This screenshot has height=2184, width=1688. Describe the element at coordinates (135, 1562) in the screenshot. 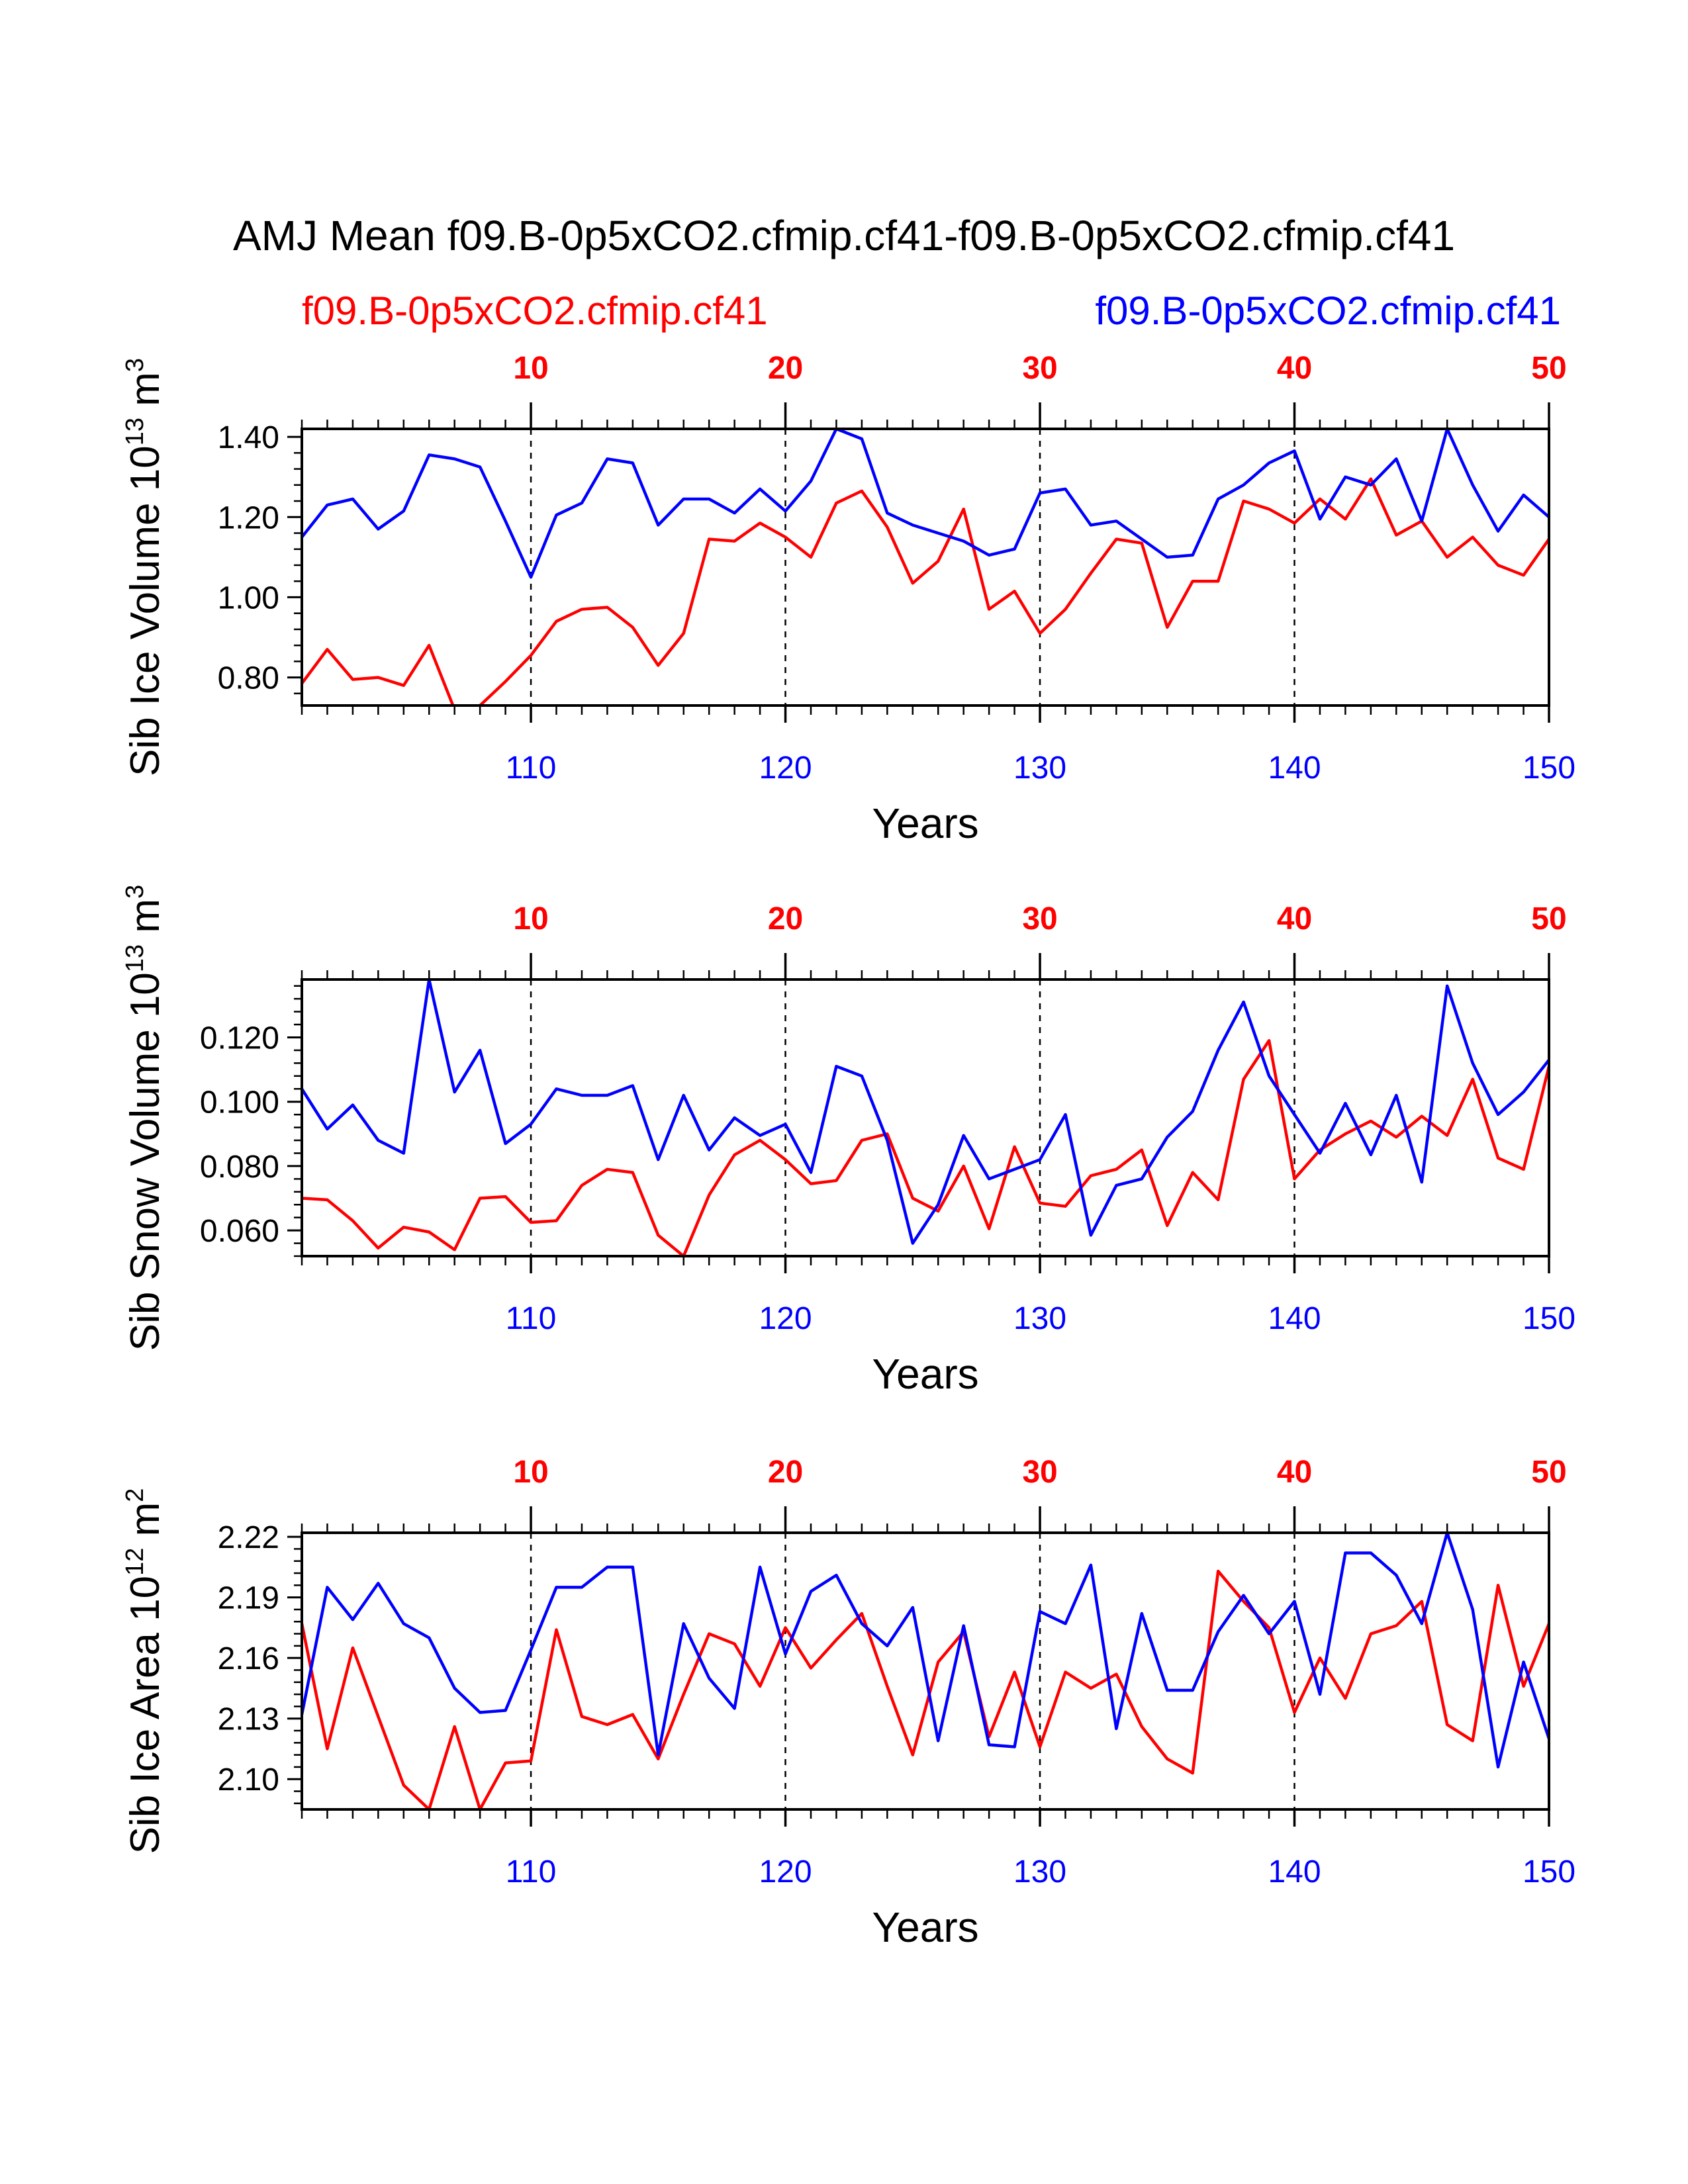

I see `y-axis-label-exponent: 12` at that location.